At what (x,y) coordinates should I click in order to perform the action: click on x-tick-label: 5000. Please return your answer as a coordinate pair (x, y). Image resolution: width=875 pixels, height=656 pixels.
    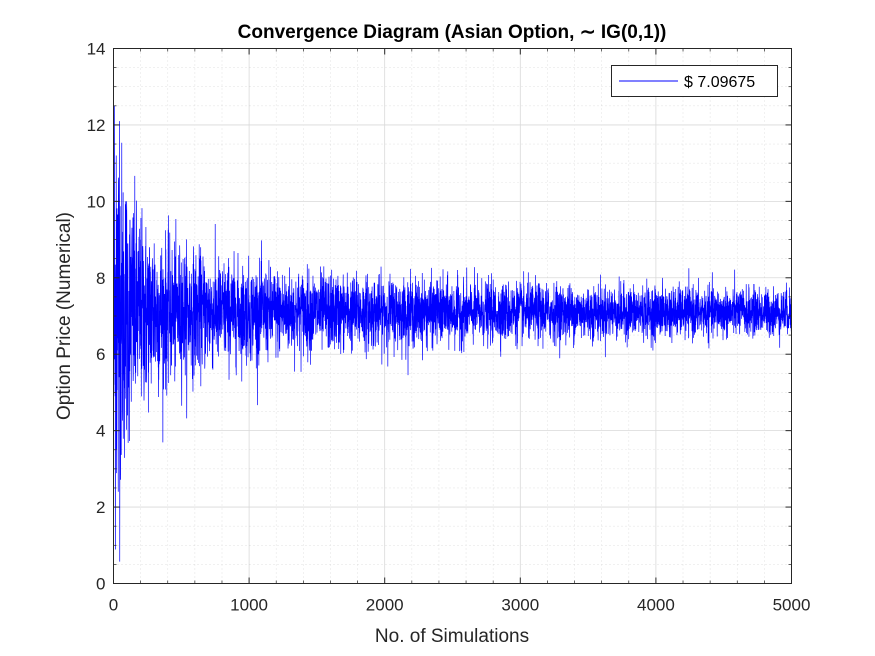
    Looking at the image, I should click on (792, 605).